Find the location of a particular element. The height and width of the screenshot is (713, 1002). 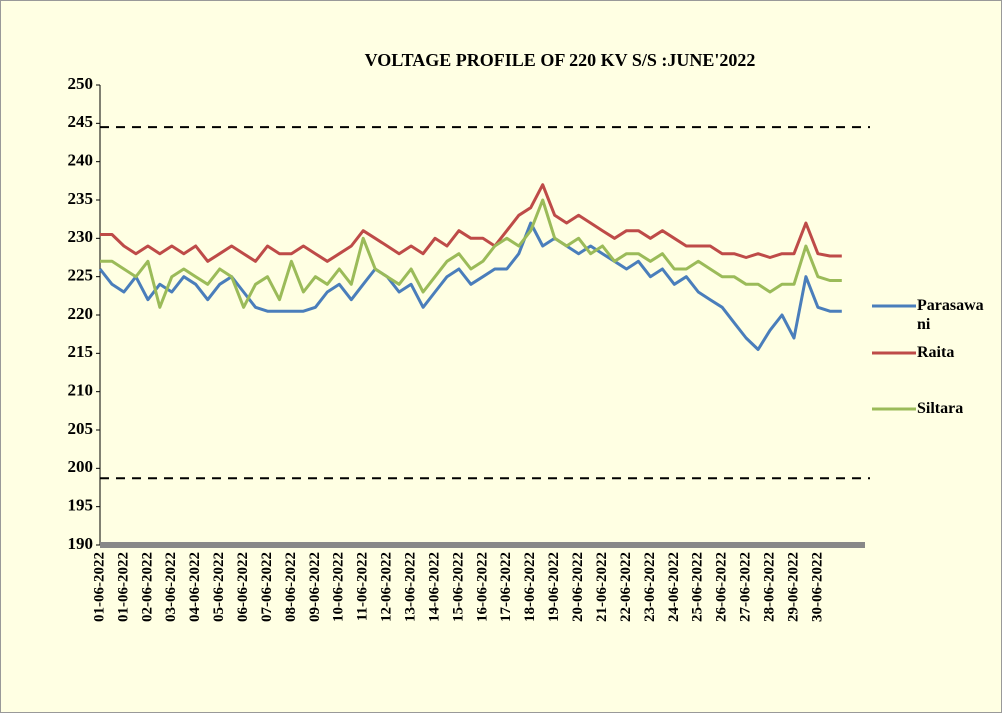

x-tick-label: 10-06-2022 is located at coordinates (339, 587).